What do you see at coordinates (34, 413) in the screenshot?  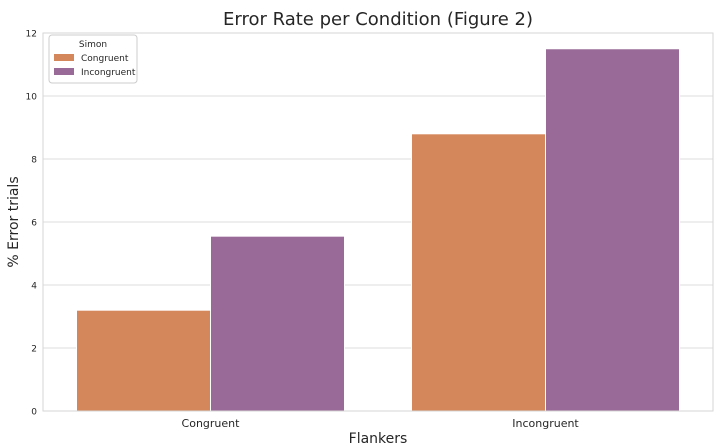 I see `y-tick-label: 0` at bounding box center [34, 413].